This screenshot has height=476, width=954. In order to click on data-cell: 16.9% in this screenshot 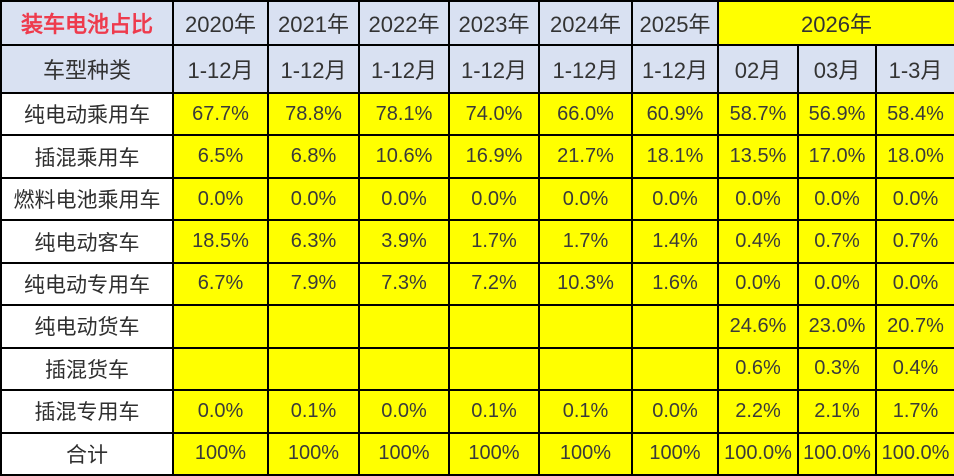, I will do `click(494, 156)`.